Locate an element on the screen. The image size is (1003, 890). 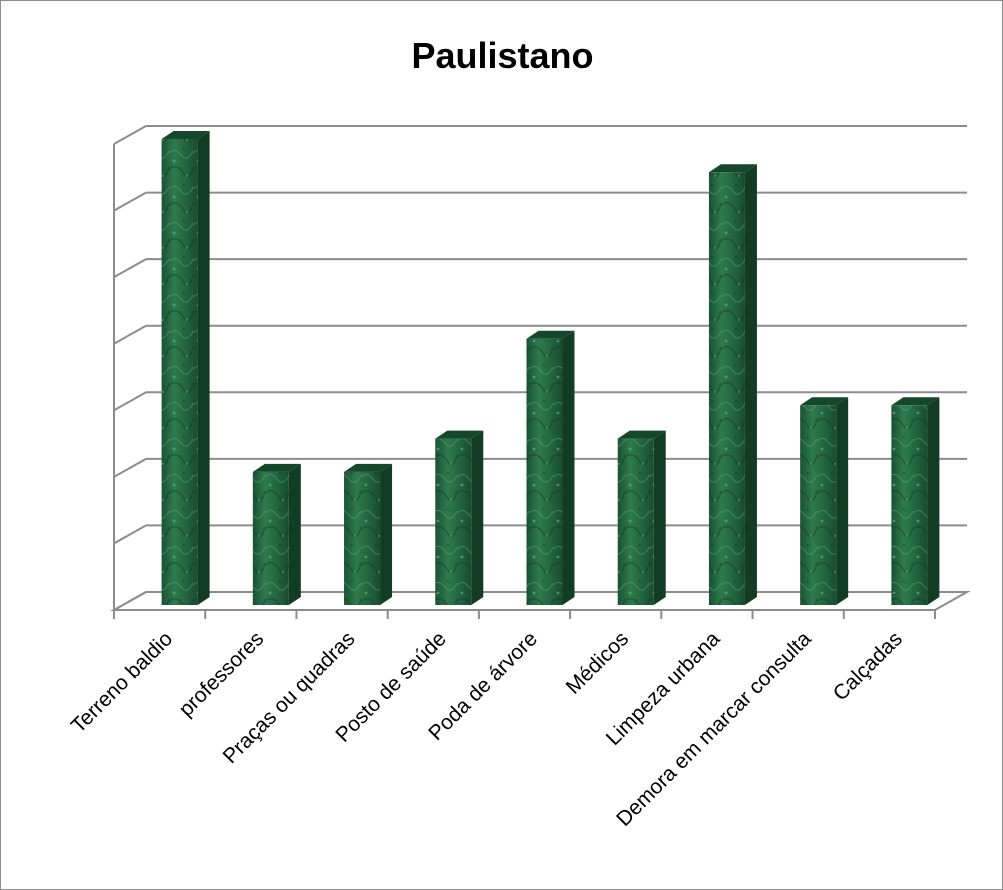
category-label: professores is located at coordinates (222, 674).